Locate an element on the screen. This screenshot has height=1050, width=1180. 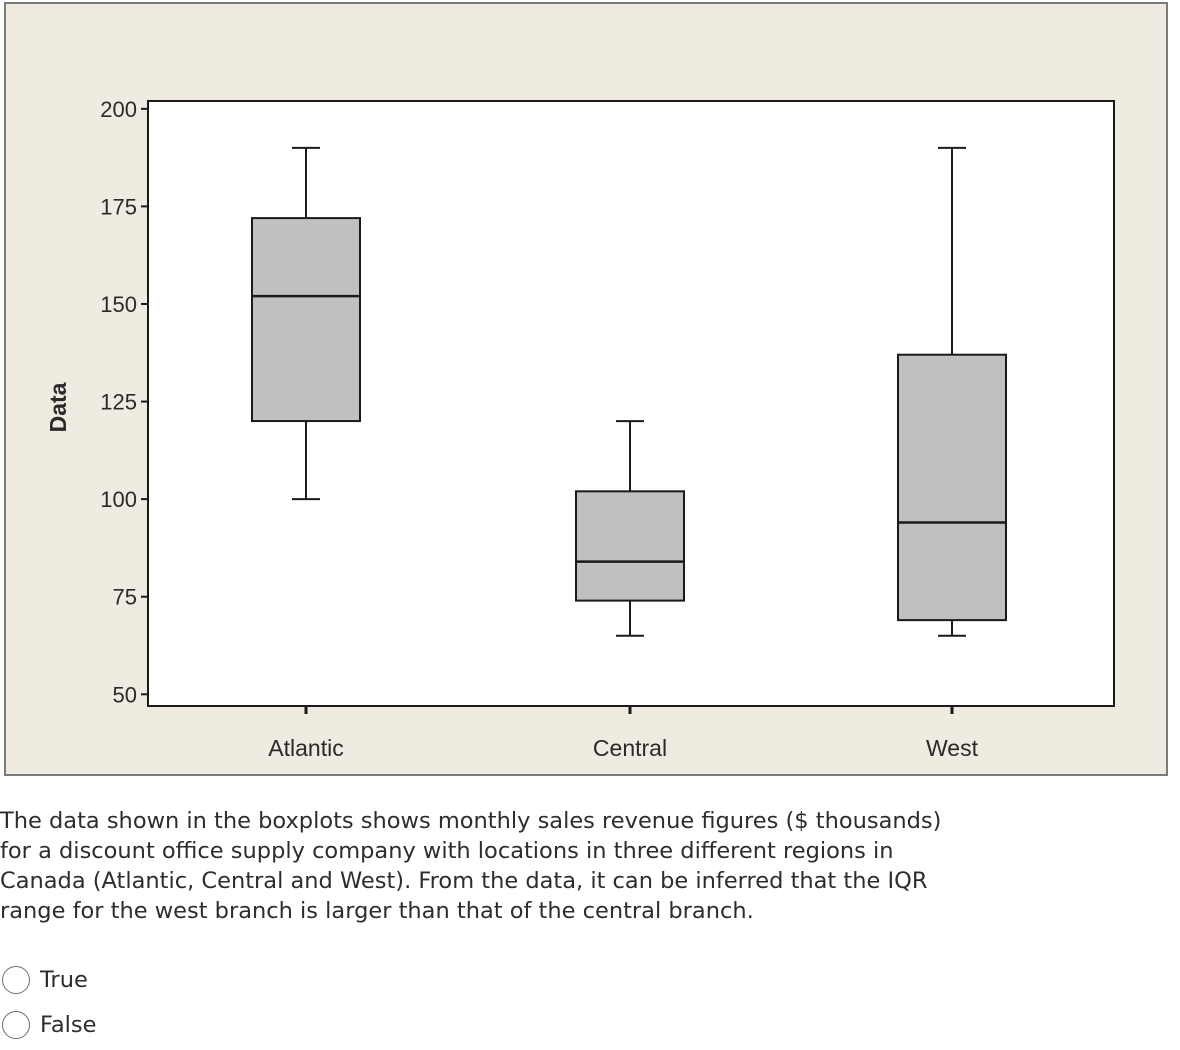
y-tick-label-75: 75 is located at coordinates (125, 597).